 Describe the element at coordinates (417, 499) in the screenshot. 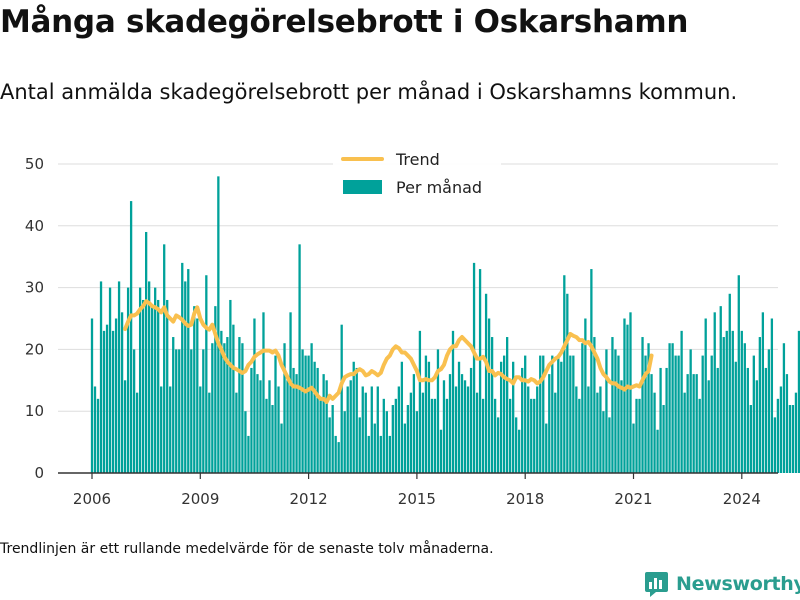

I see `x-tick-label: 2015` at that location.